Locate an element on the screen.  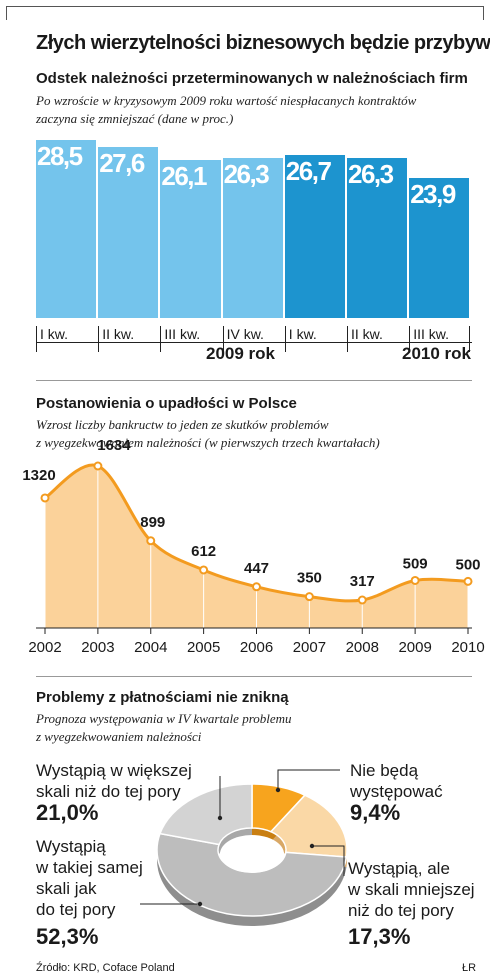
data-label: 350 is located at coordinates (309, 578).